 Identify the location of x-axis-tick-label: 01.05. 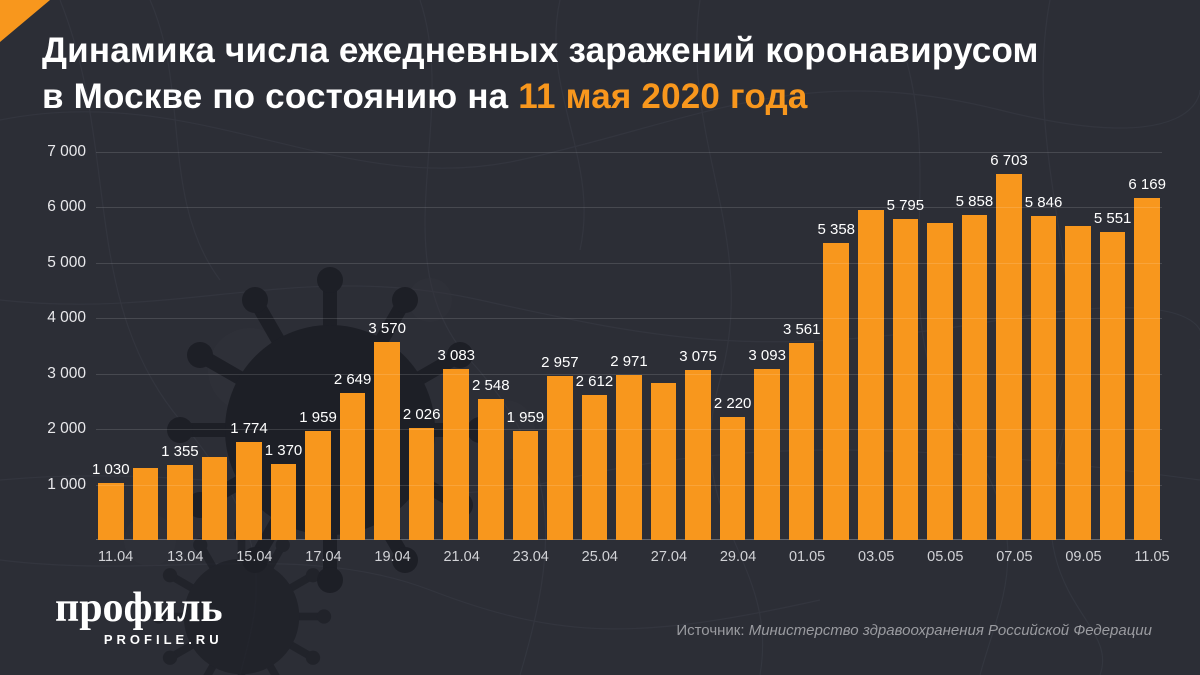
(807, 557).